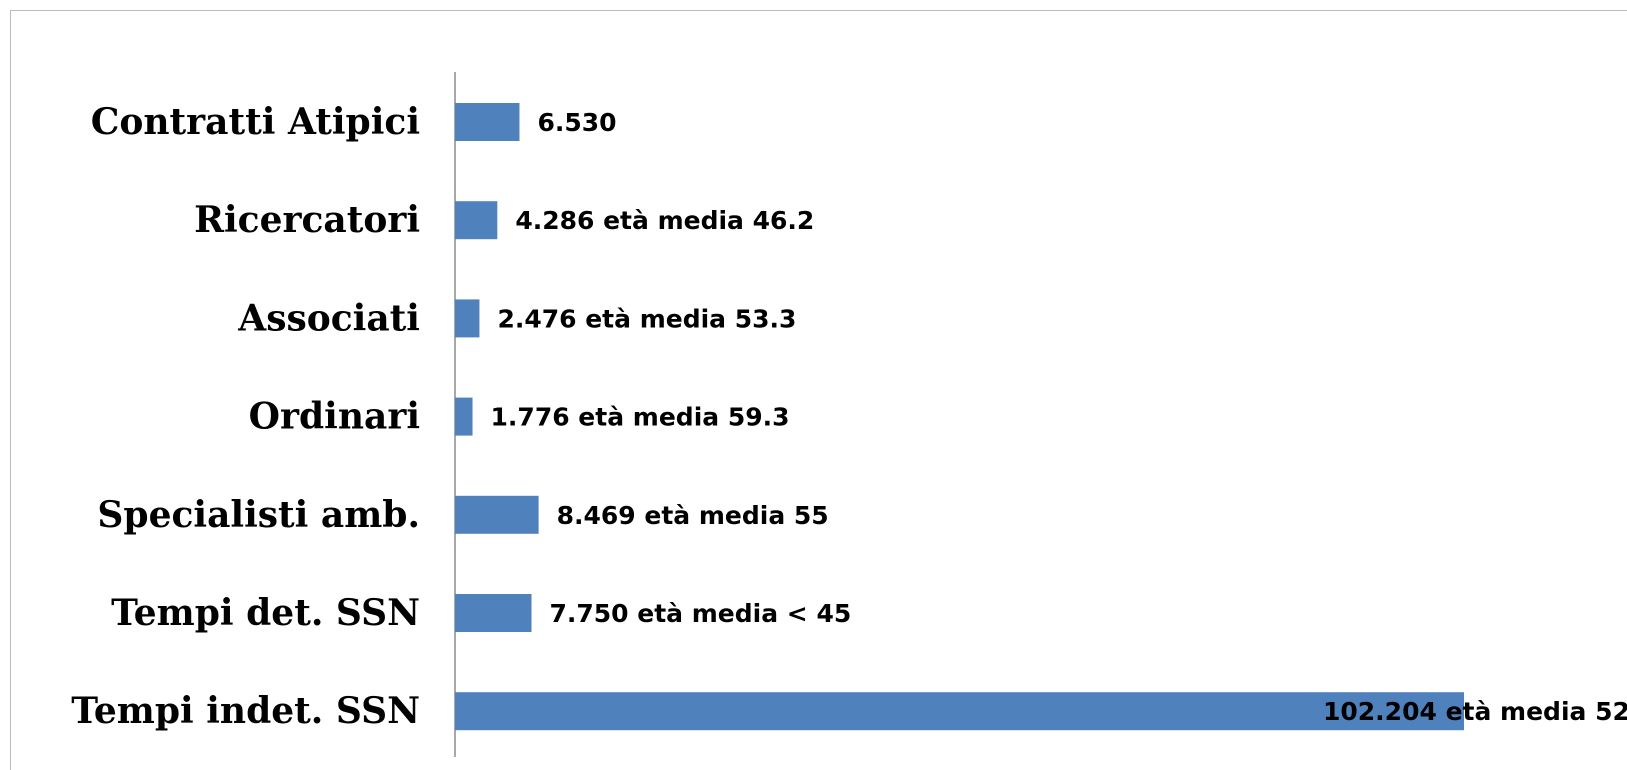 Image resolution: width=1627 pixels, height=770 pixels. What do you see at coordinates (664, 220) in the screenshot?
I see `data-label: 4.286 età media 46.2` at bounding box center [664, 220].